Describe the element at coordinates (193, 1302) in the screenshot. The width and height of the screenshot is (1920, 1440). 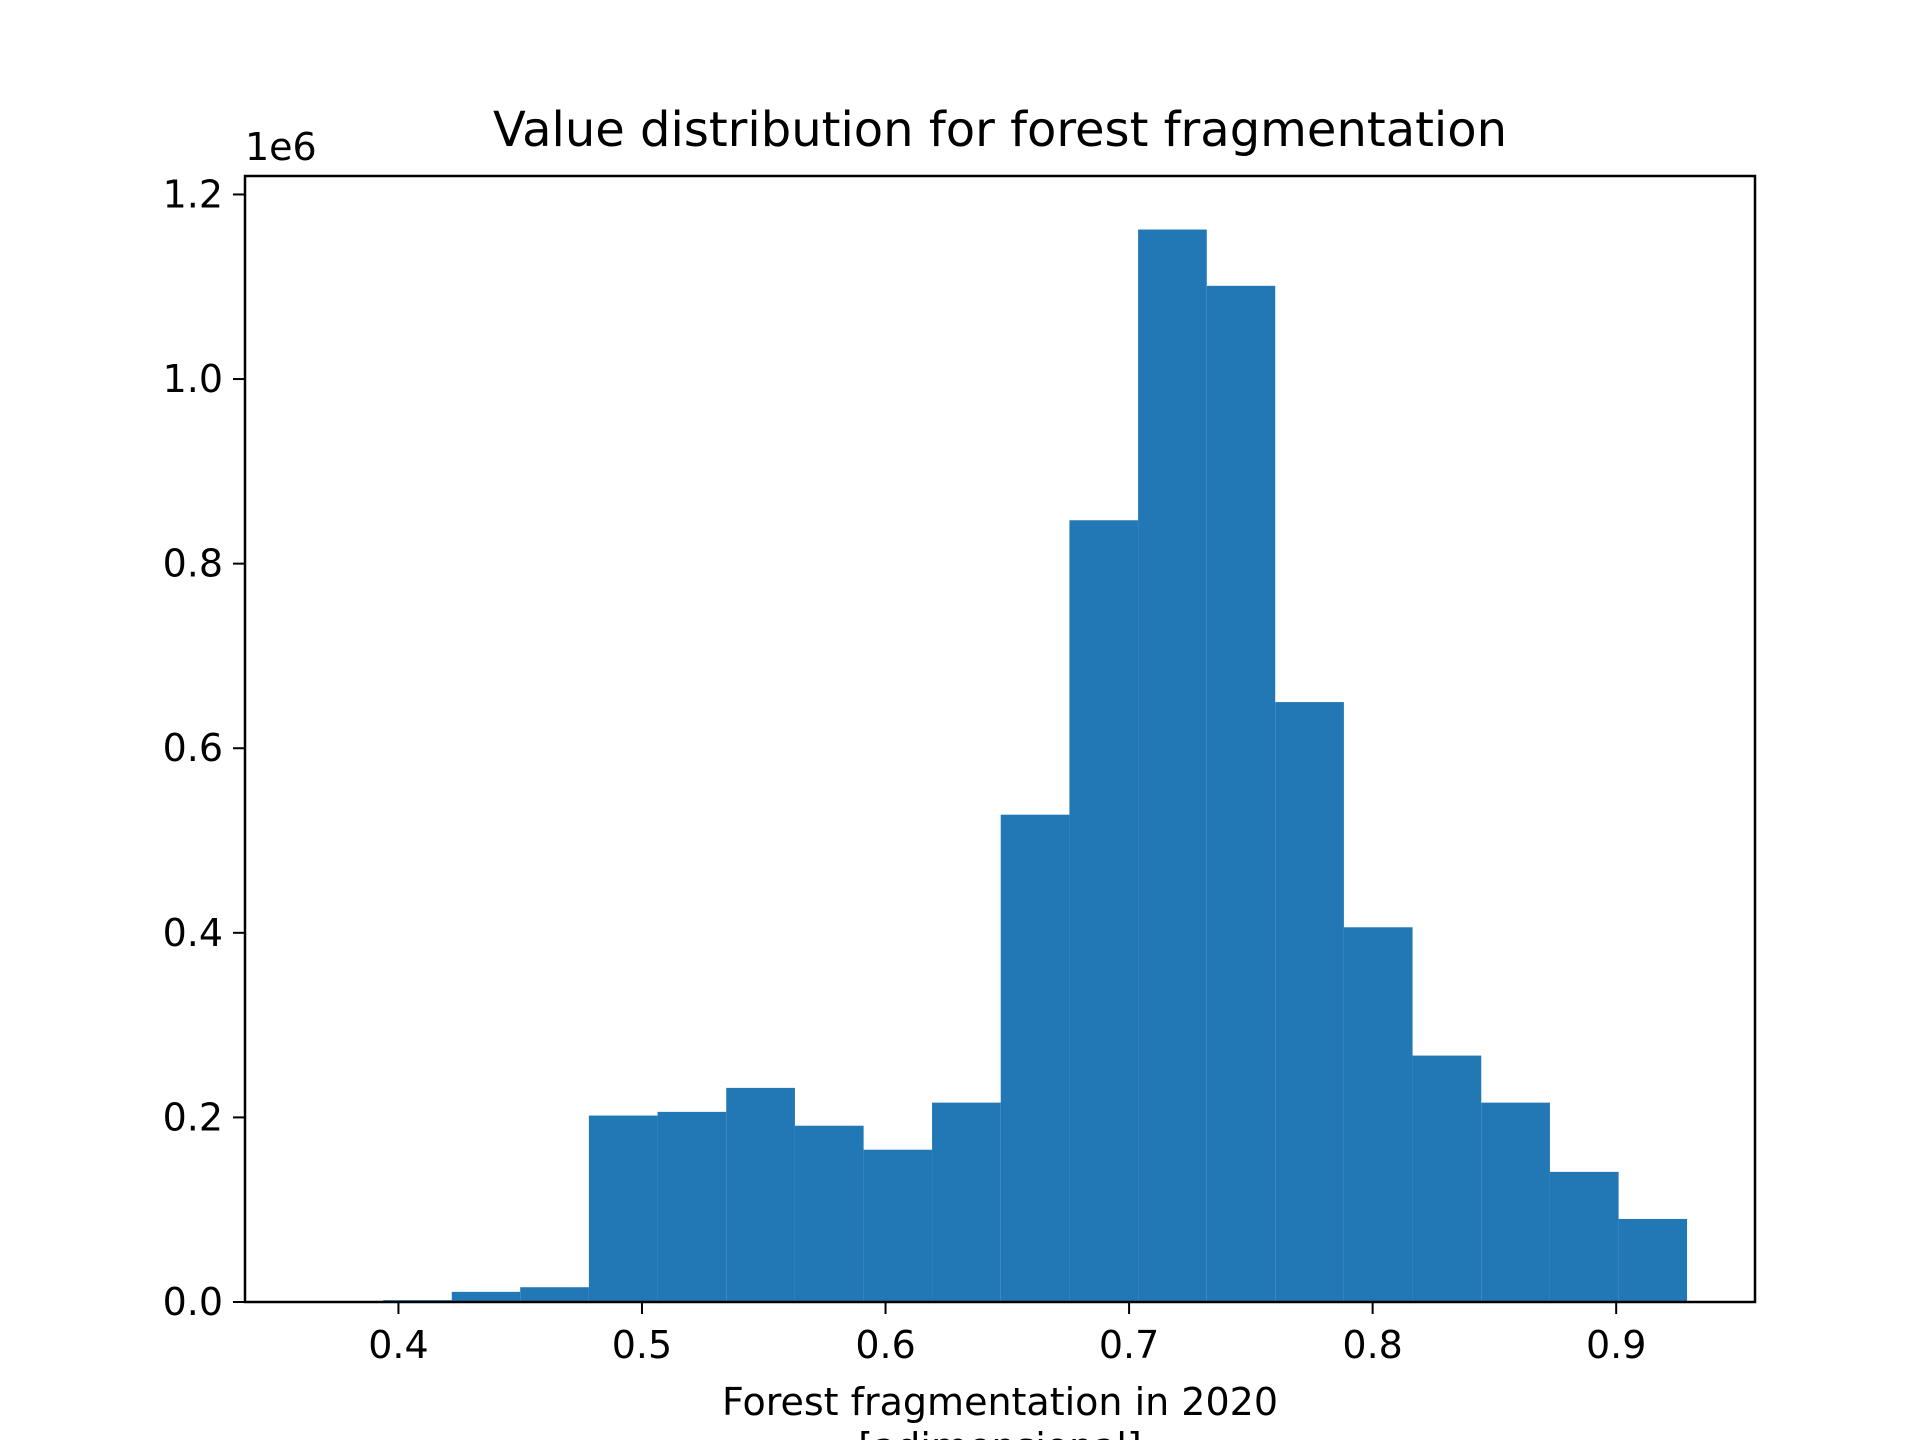
I see `y-tick-label: 0.0` at that location.